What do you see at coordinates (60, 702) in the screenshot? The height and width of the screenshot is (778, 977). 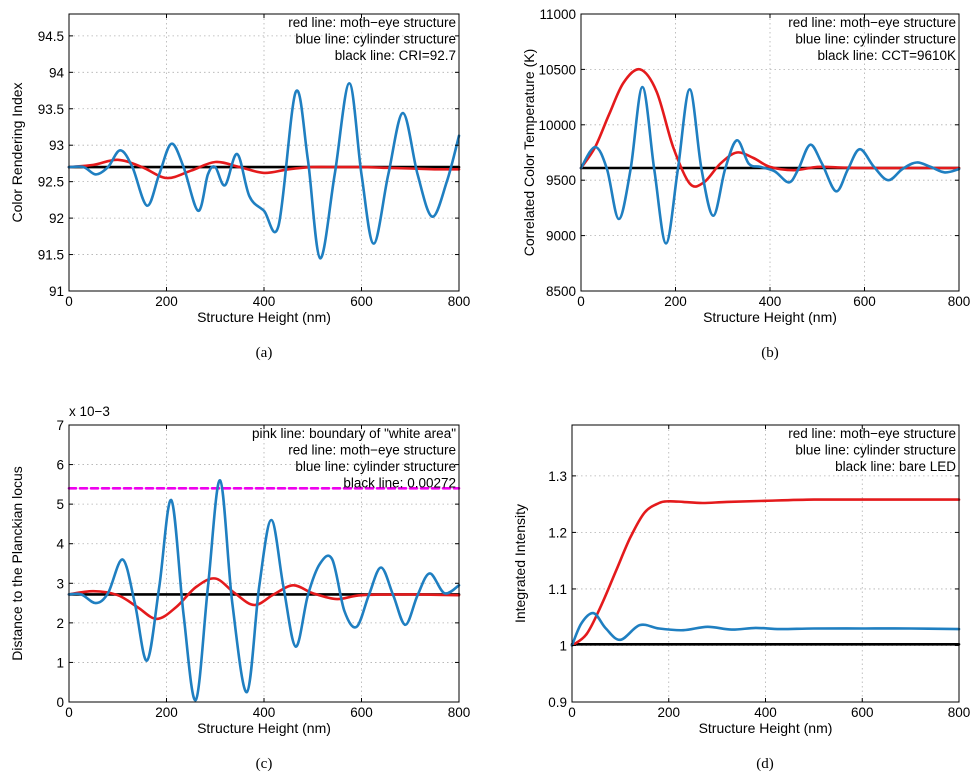 I see `y-tick-label: 0` at bounding box center [60, 702].